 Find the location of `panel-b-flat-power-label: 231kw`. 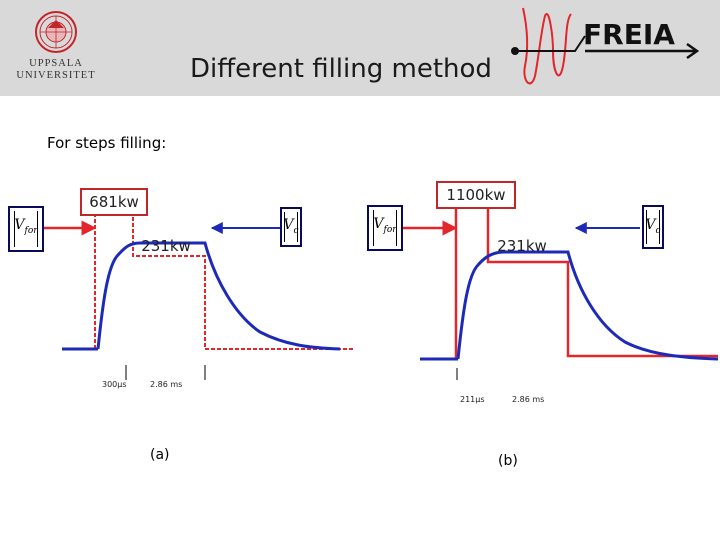

panel-b-flat-power-label: 231kw is located at coordinates (522, 246).